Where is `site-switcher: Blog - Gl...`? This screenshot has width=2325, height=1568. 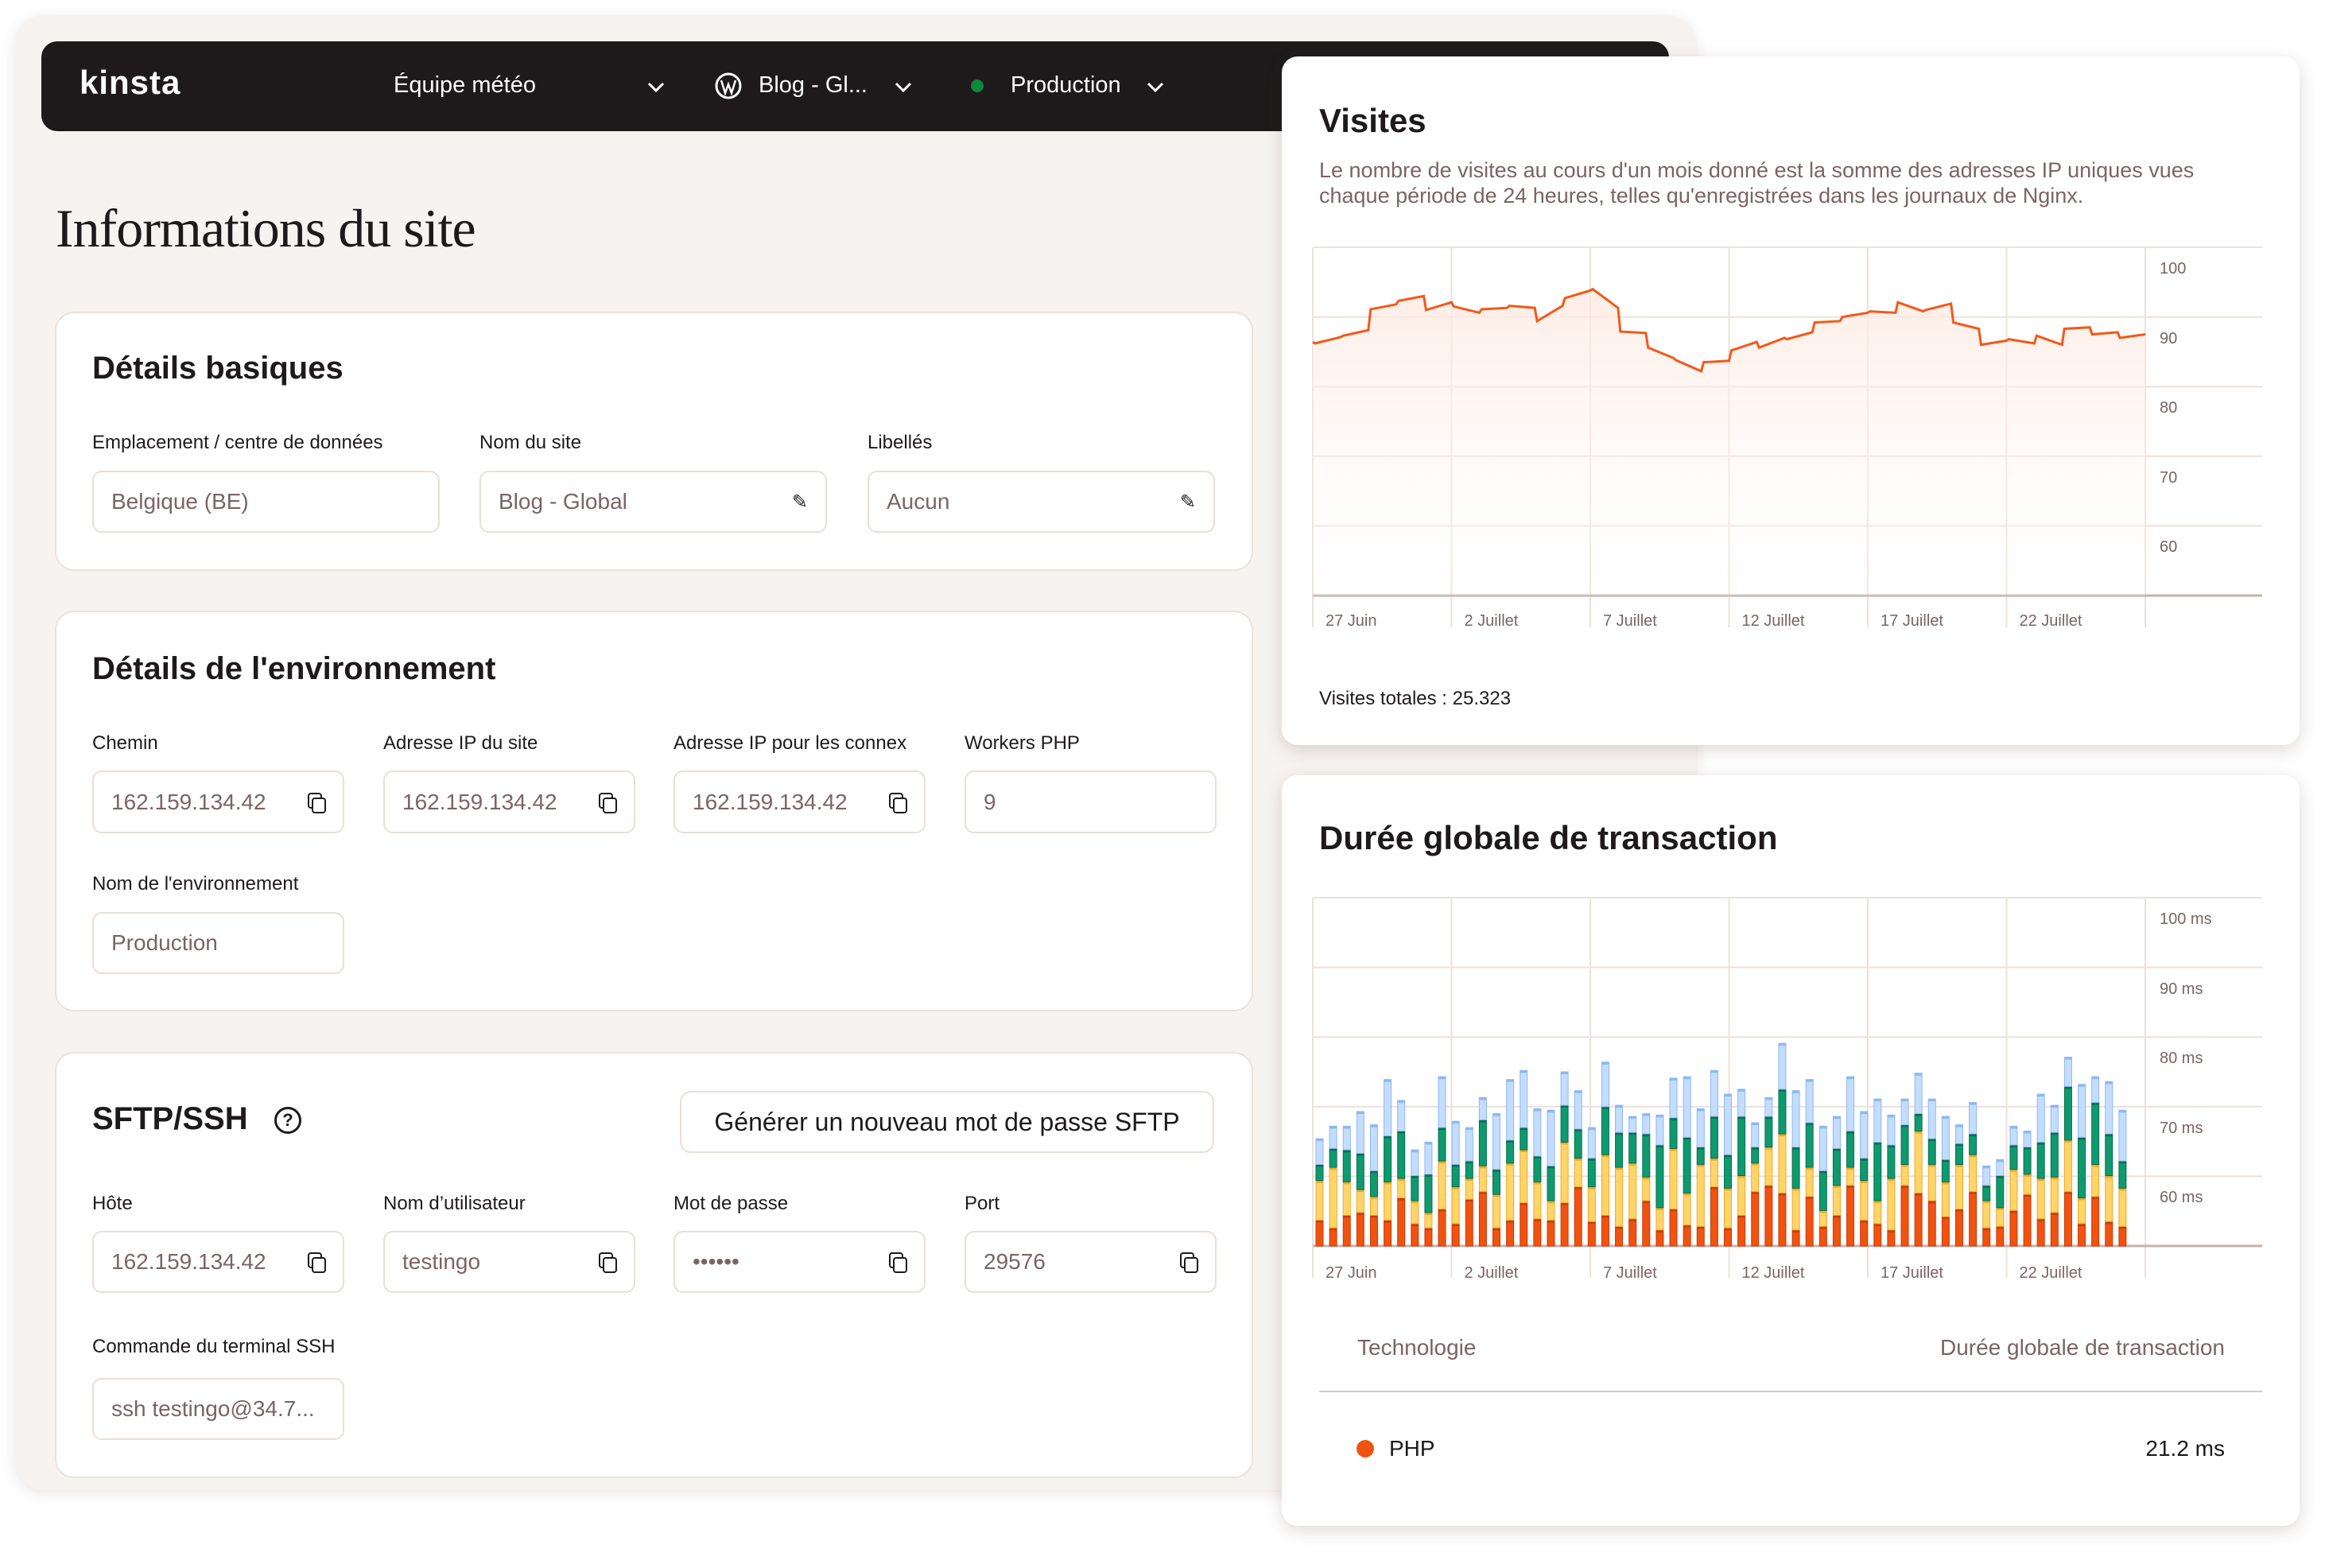
site-switcher: Blog - Gl... is located at coordinates (813, 85).